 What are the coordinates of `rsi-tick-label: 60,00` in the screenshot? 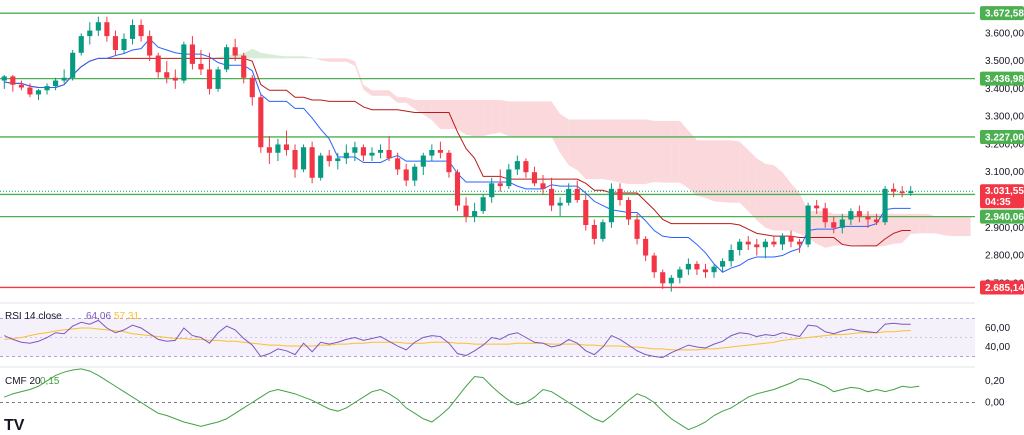 It's located at (997, 328).